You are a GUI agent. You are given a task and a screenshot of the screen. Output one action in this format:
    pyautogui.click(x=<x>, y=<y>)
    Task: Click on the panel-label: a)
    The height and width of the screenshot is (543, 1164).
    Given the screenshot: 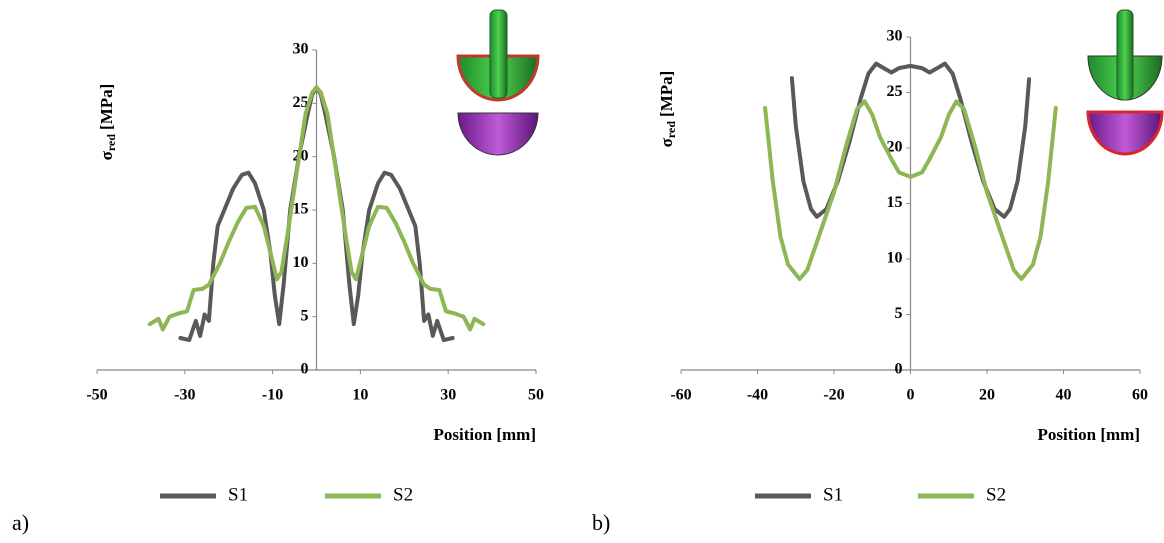 What is the action you would take?
    pyautogui.click(x=20, y=522)
    